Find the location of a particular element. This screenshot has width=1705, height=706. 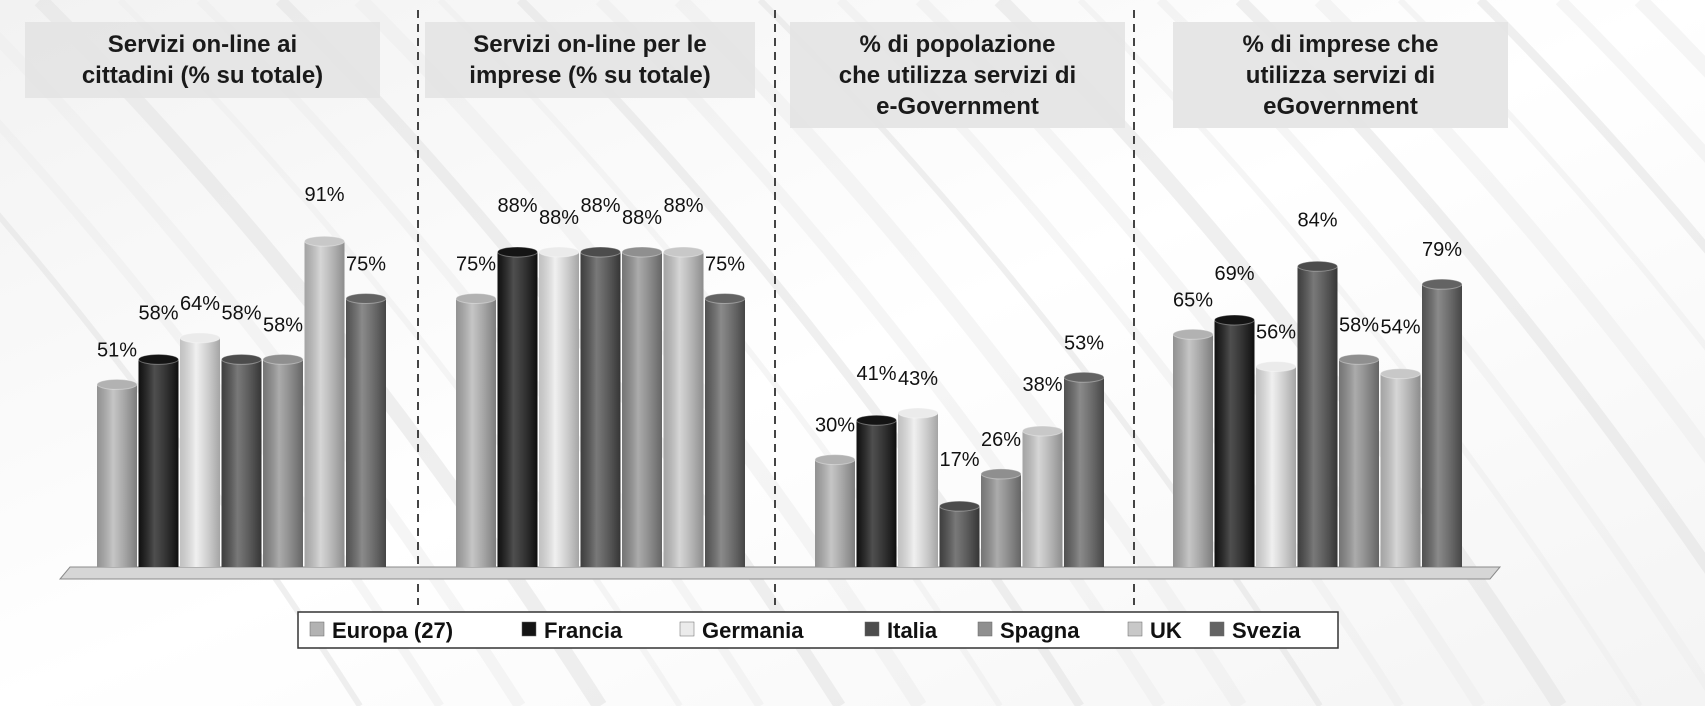

panel-title-line: utilizza servizi di is located at coordinates (1340, 75).